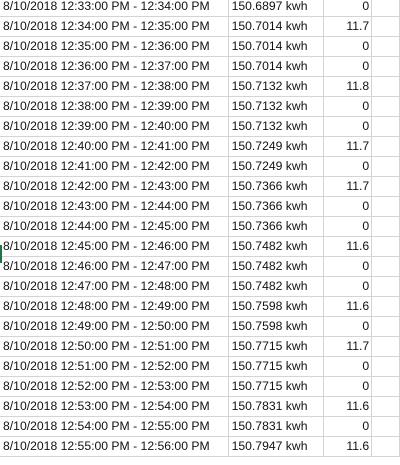 This screenshot has width=400, height=465. What do you see at coordinates (114, 346) in the screenshot?
I see `interval-cell: 8/10/2018 12:50:00 PM - 12:51:00 PM` at bounding box center [114, 346].